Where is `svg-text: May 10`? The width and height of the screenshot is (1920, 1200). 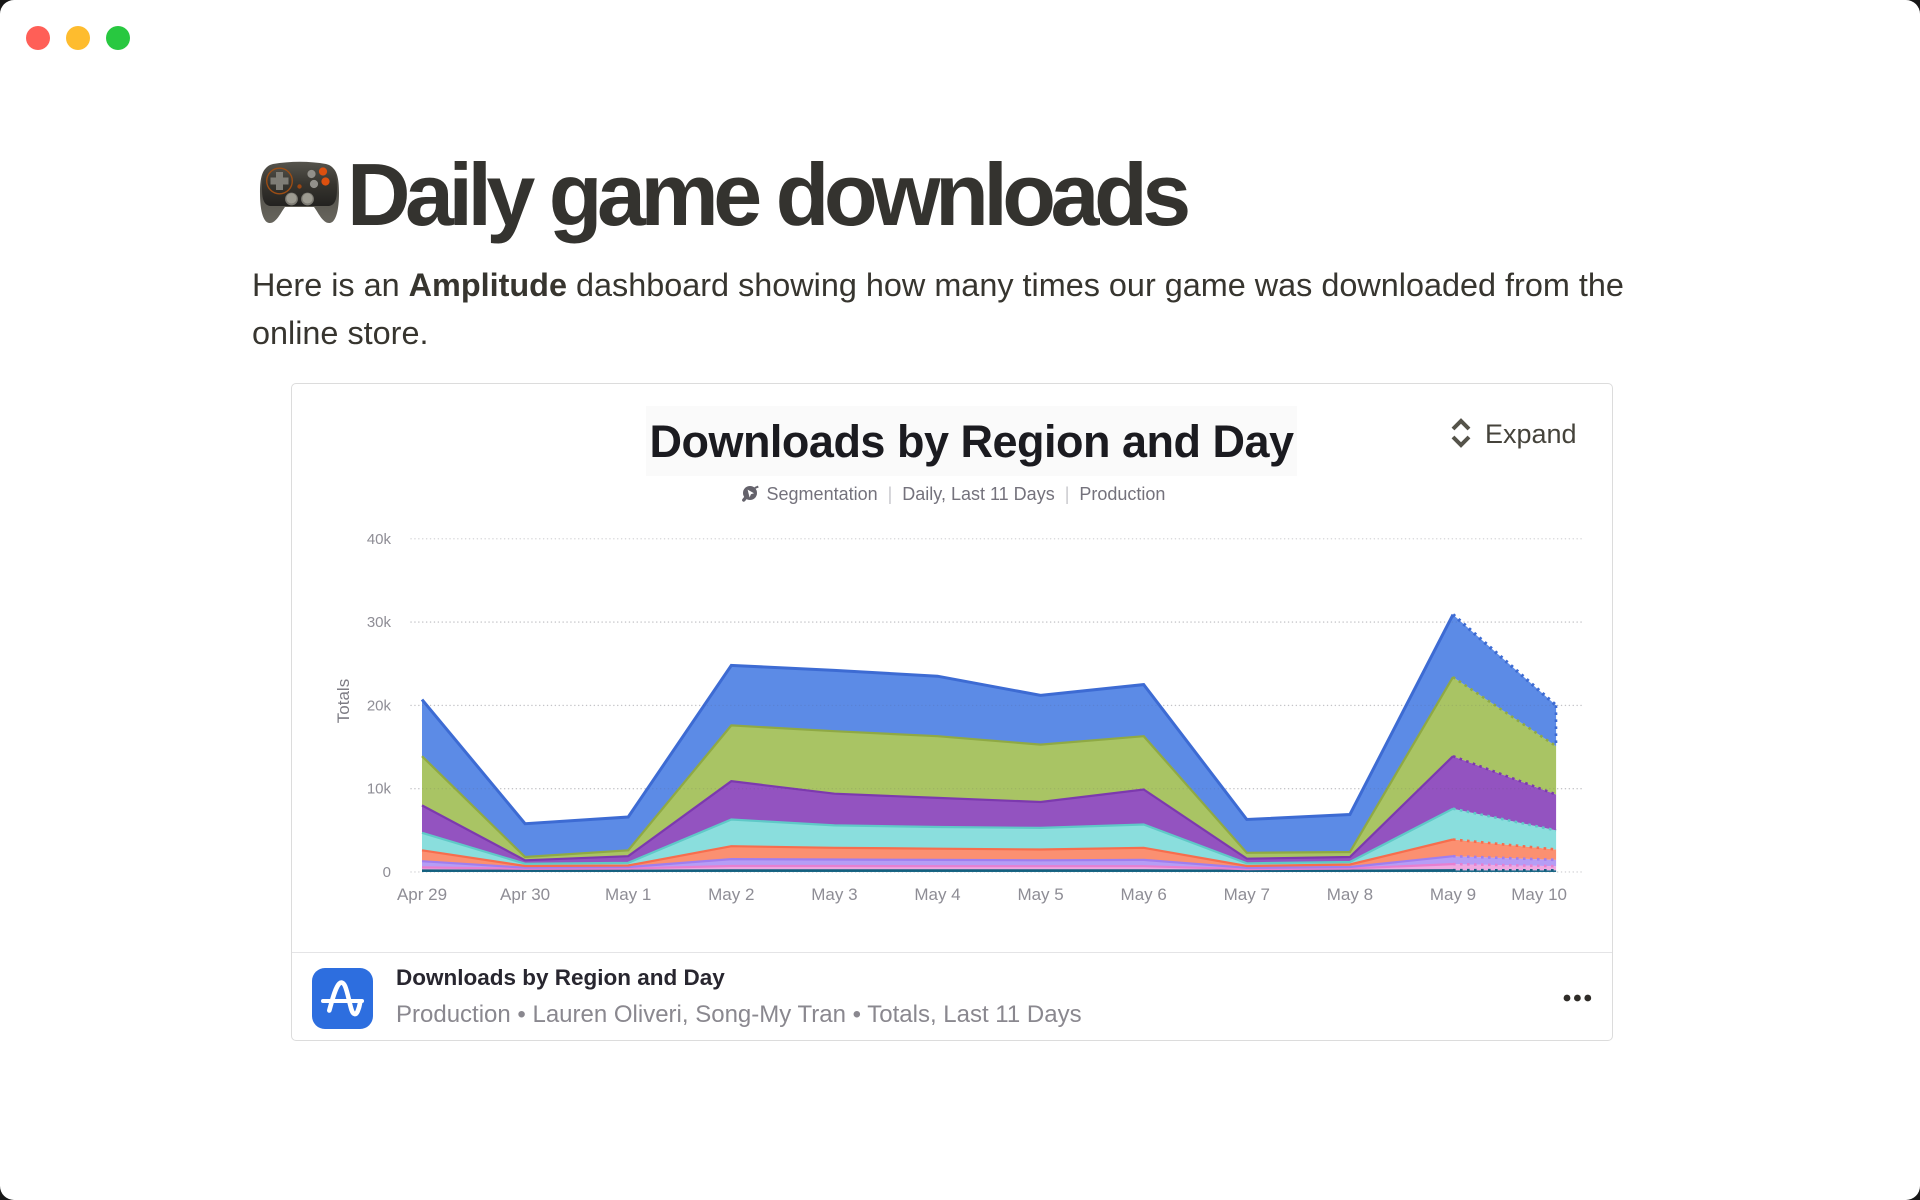
svg-text: May 10 is located at coordinates (1539, 894).